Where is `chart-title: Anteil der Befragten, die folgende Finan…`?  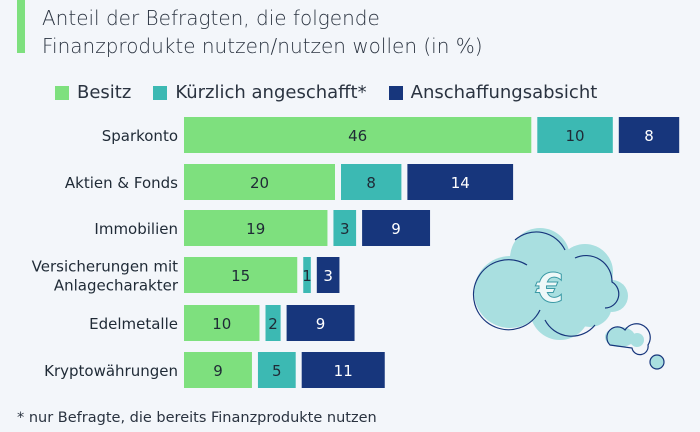 chart-title: Anteil der Befragten, die folgende Finan… is located at coordinates (262, 32).